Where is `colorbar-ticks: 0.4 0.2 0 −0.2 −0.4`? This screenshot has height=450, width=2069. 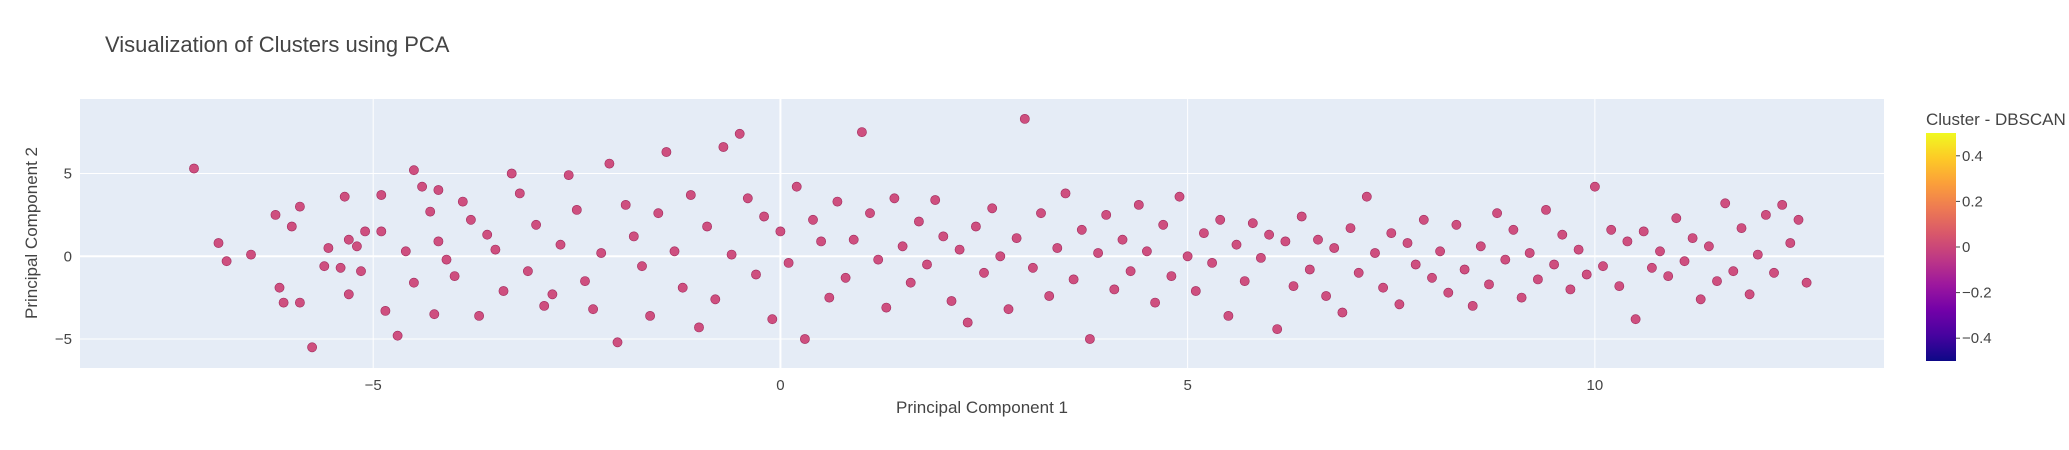
colorbar-ticks: 0.4 0.2 0 −0.2 −0.4 is located at coordinates (1974, 247).